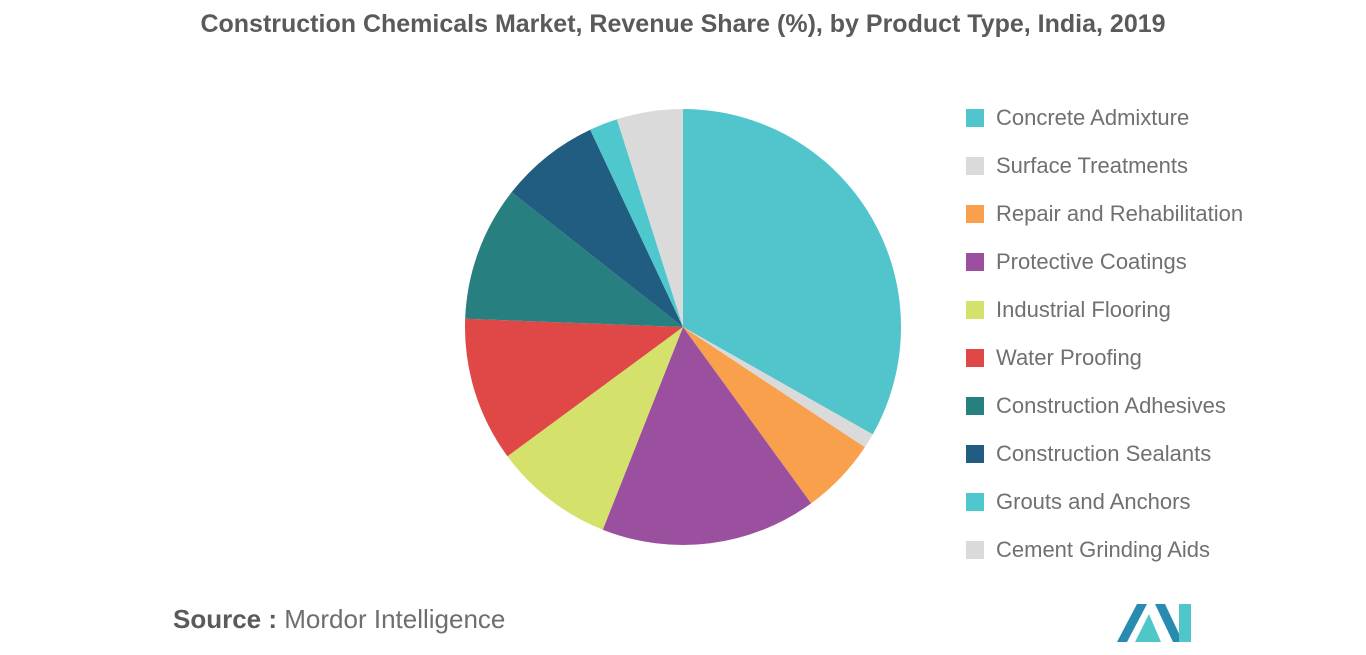 Image resolution: width=1366 pixels, height=655 pixels. I want to click on legend-item: Construction Adhesives, so click(1104, 406).